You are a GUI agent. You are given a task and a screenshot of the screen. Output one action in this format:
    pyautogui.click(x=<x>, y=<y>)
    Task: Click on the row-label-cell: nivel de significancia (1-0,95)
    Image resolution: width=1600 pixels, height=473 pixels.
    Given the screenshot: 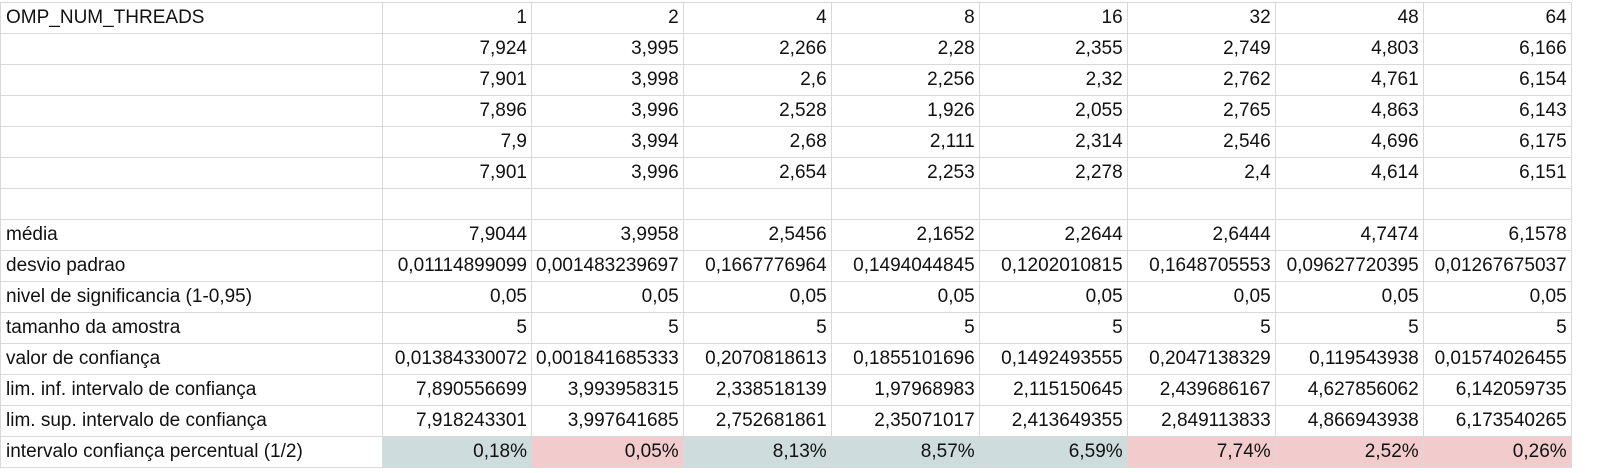 What is the action you would take?
    pyautogui.click(x=191, y=297)
    